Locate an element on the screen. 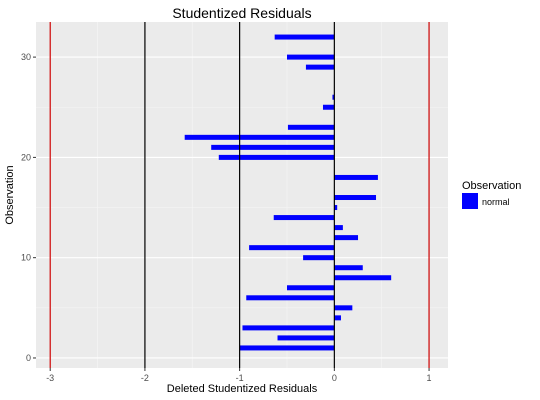 Image resolution: width=540 pixels, height=400 pixels. x-tick-label: 0 is located at coordinates (334, 378).